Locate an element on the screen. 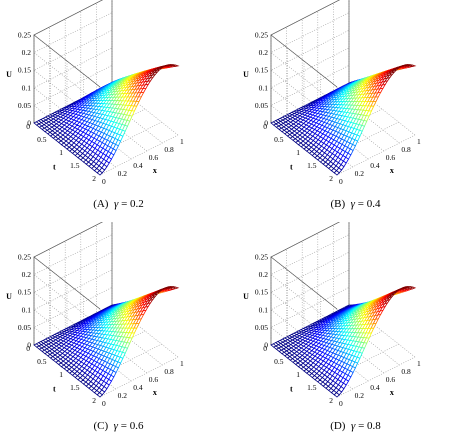 The width and height of the screenshot is (474, 445). caption-a: (A) γ = 0.2 is located at coordinates (118, 204).